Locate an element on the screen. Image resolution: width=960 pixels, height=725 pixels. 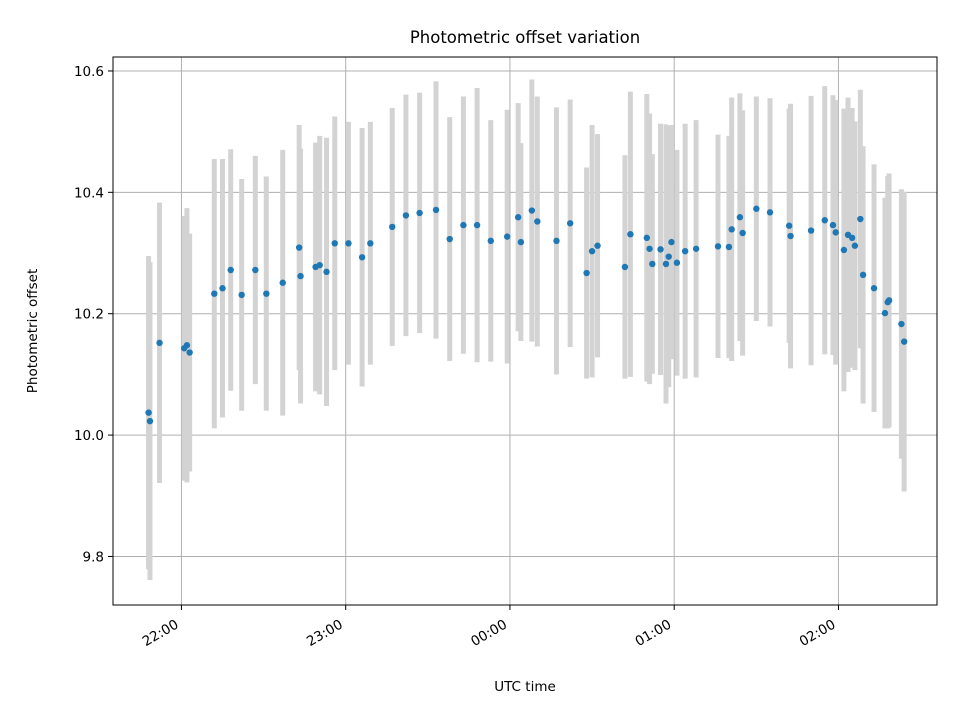
y-tick-label: 10.2 is located at coordinates (89, 315).